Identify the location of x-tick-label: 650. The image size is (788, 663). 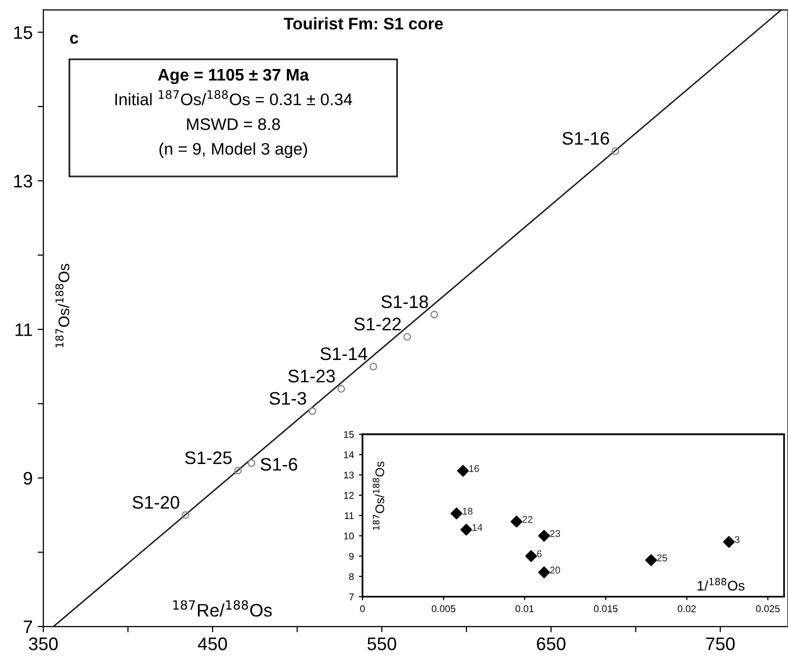
(551, 643).